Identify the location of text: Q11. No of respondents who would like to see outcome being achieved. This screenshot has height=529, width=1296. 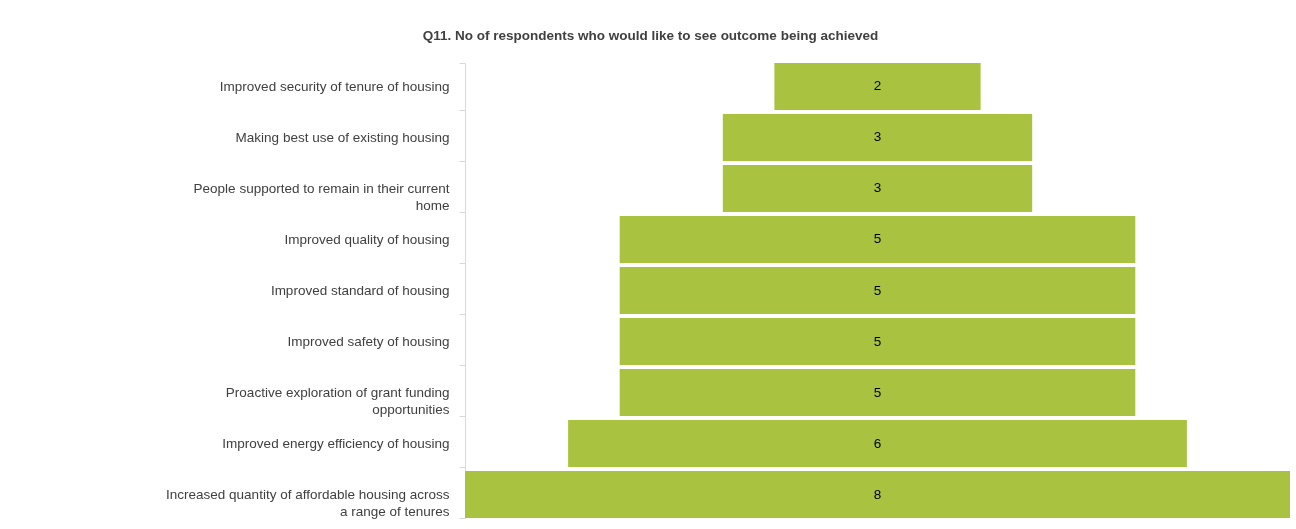
(650, 35).